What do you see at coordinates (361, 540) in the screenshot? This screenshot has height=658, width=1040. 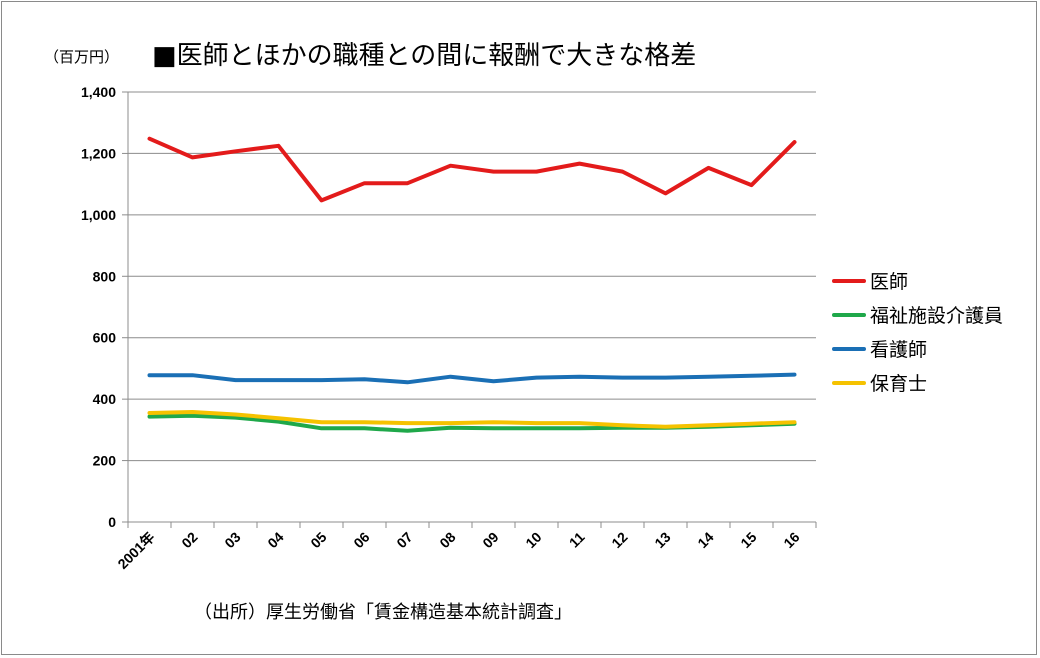 I see `x-tick-label: 06` at bounding box center [361, 540].